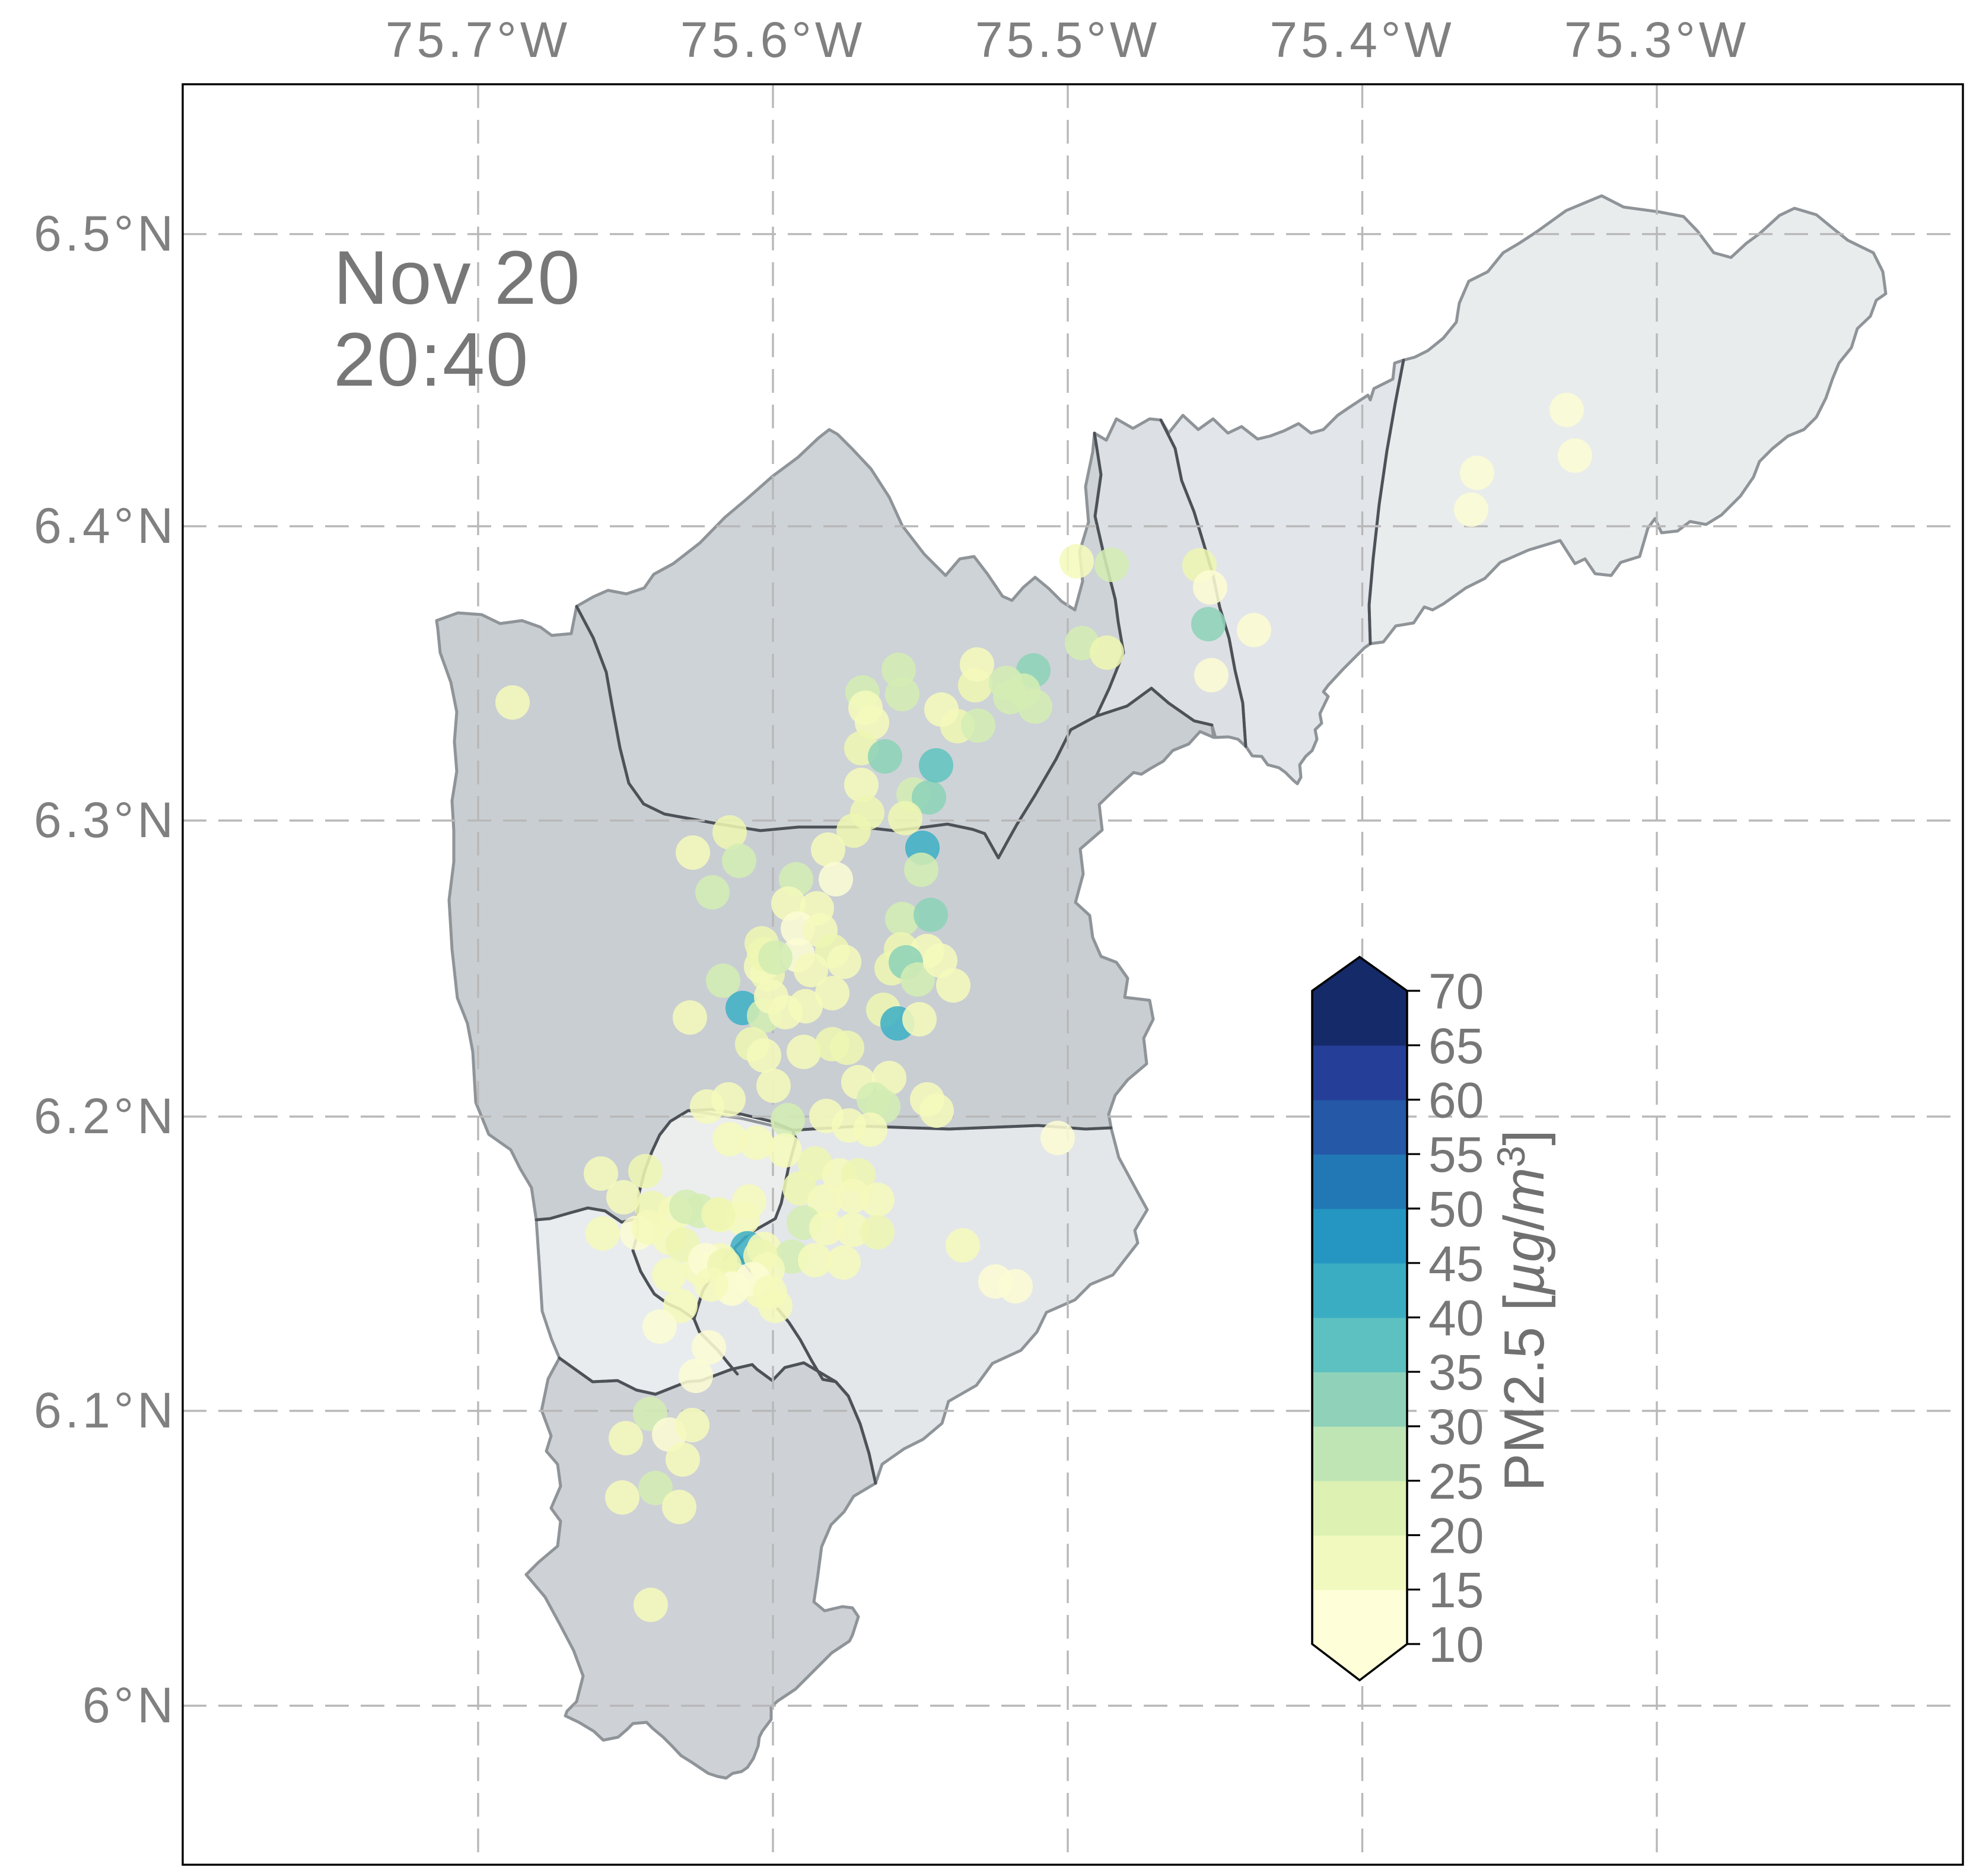  What do you see at coordinates (1656, 40) in the screenshot?
I see `svg-text: 75.3°W` at bounding box center [1656, 40].